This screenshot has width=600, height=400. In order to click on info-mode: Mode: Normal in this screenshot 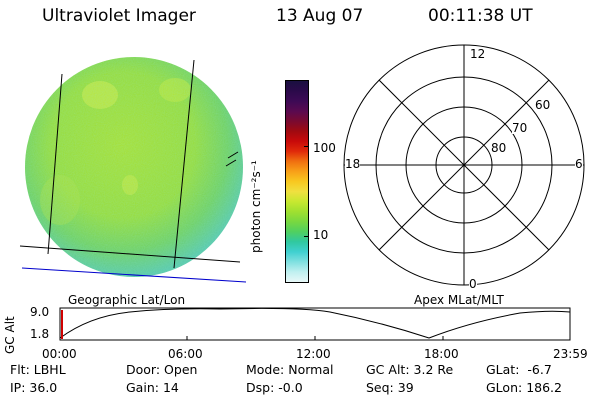, I will do `click(290, 369)`.